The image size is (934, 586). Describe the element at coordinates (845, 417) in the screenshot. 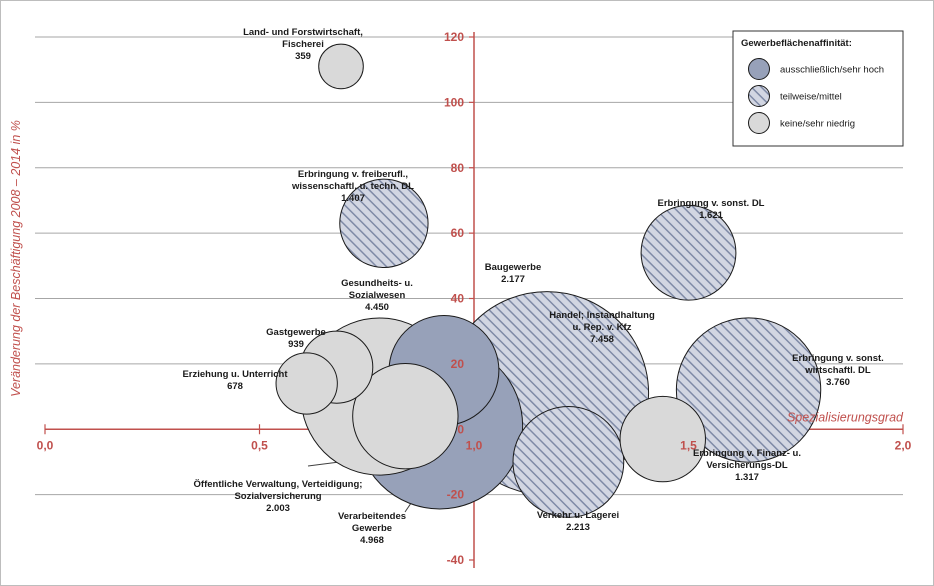

I see `x-axis-title: Spezialisierungsgrad` at that location.